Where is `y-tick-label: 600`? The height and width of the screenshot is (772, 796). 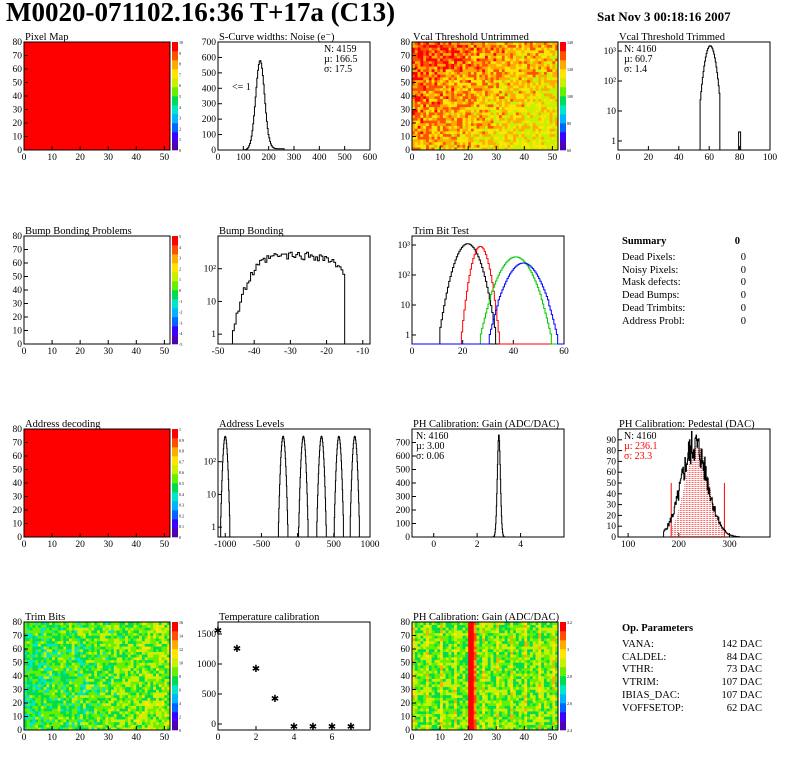
y-tick-label: 600 is located at coordinates (209, 58).